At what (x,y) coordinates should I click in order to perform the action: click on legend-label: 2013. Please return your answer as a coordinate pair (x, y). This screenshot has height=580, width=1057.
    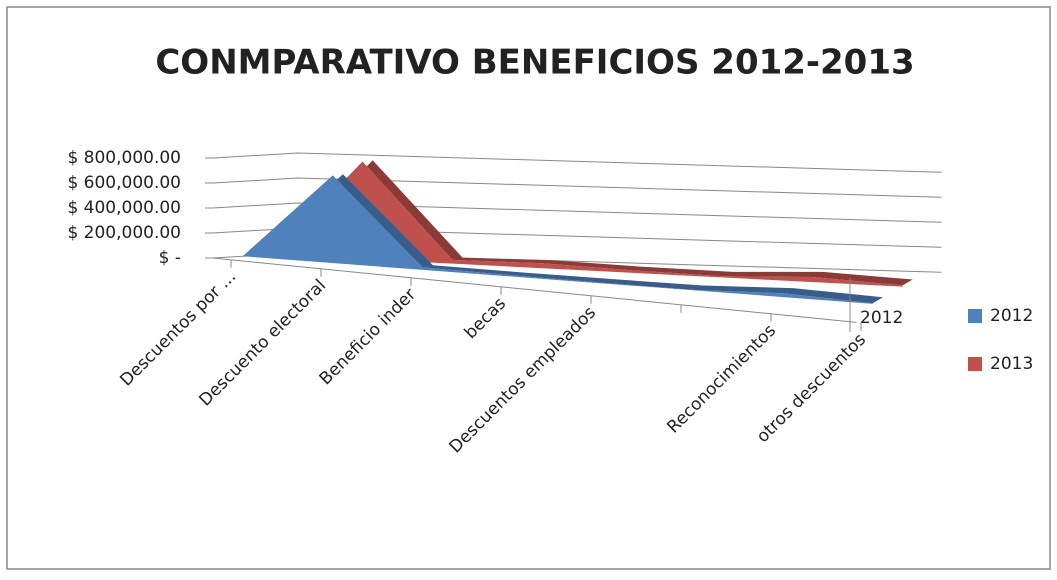
    Looking at the image, I should click on (1011, 364).